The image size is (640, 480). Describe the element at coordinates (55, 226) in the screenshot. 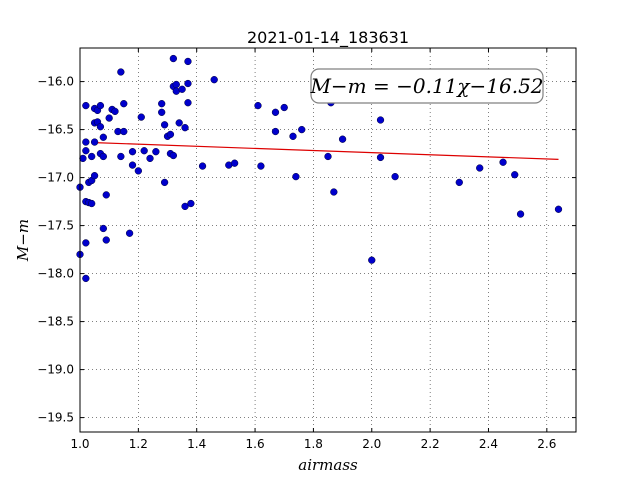

I see `y-tick-label: −17.5` at that location.